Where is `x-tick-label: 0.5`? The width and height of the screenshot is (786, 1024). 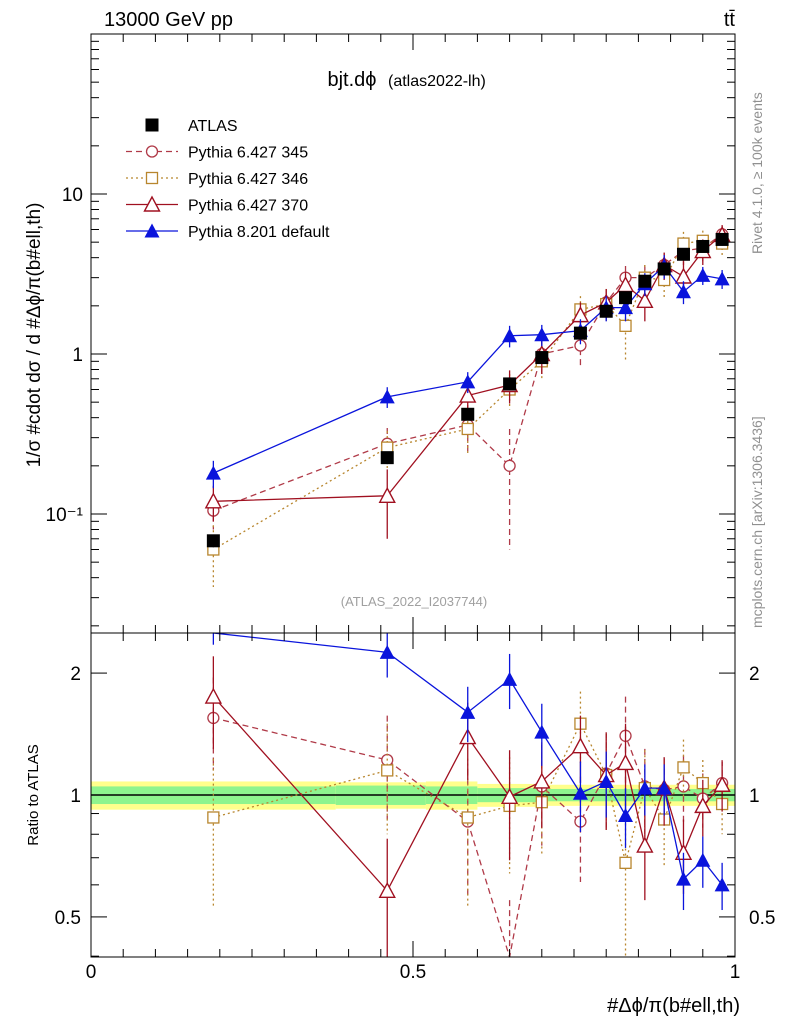
x-tick-label: 0.5 is located at coordinates (413, 972).